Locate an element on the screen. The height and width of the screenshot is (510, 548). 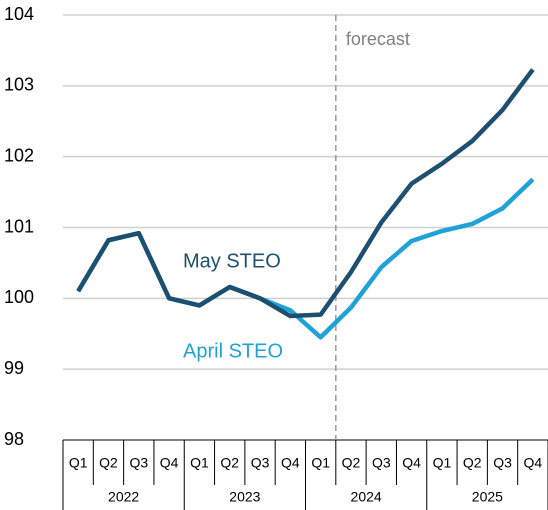
series-label: April STEO is located at coordinates (233, 351).